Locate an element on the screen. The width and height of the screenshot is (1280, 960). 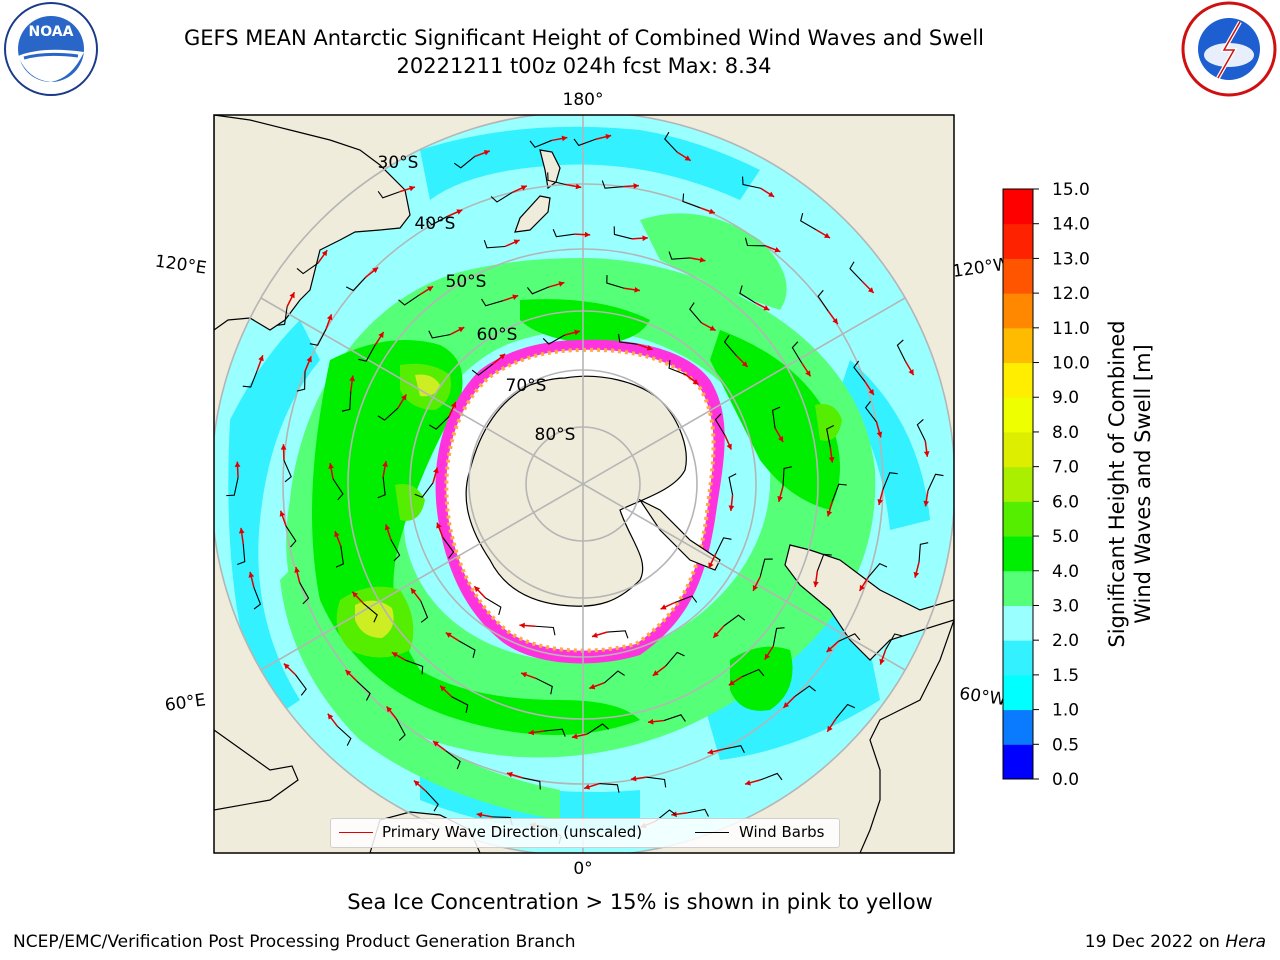
lat-label-70: 70°S is located at coordinates (526, 386).